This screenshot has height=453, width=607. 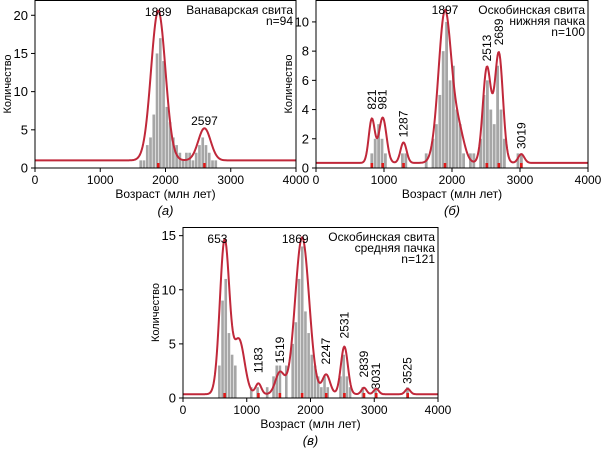 I want to click on peak-label: 1869, so click(x=295, y=239).